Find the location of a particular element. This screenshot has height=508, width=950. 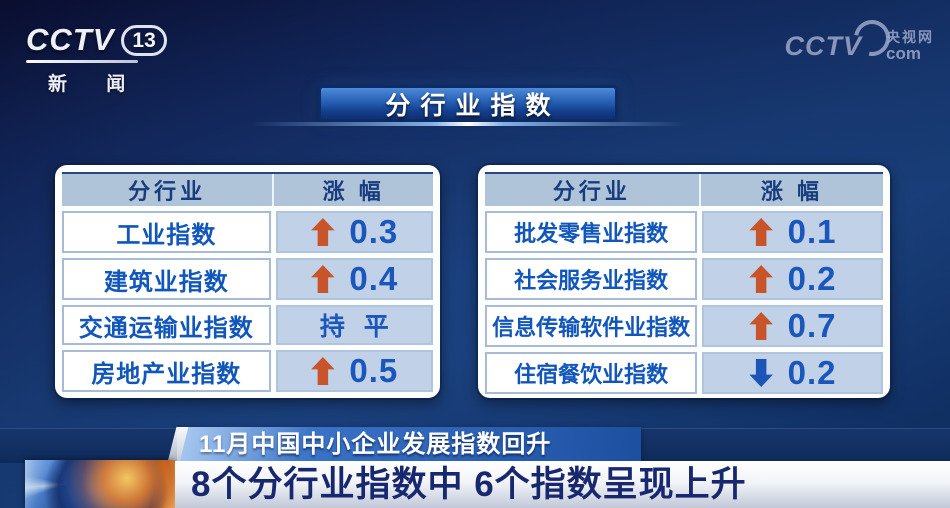

change-value: 持 平 is located at coordinates (357, 327).